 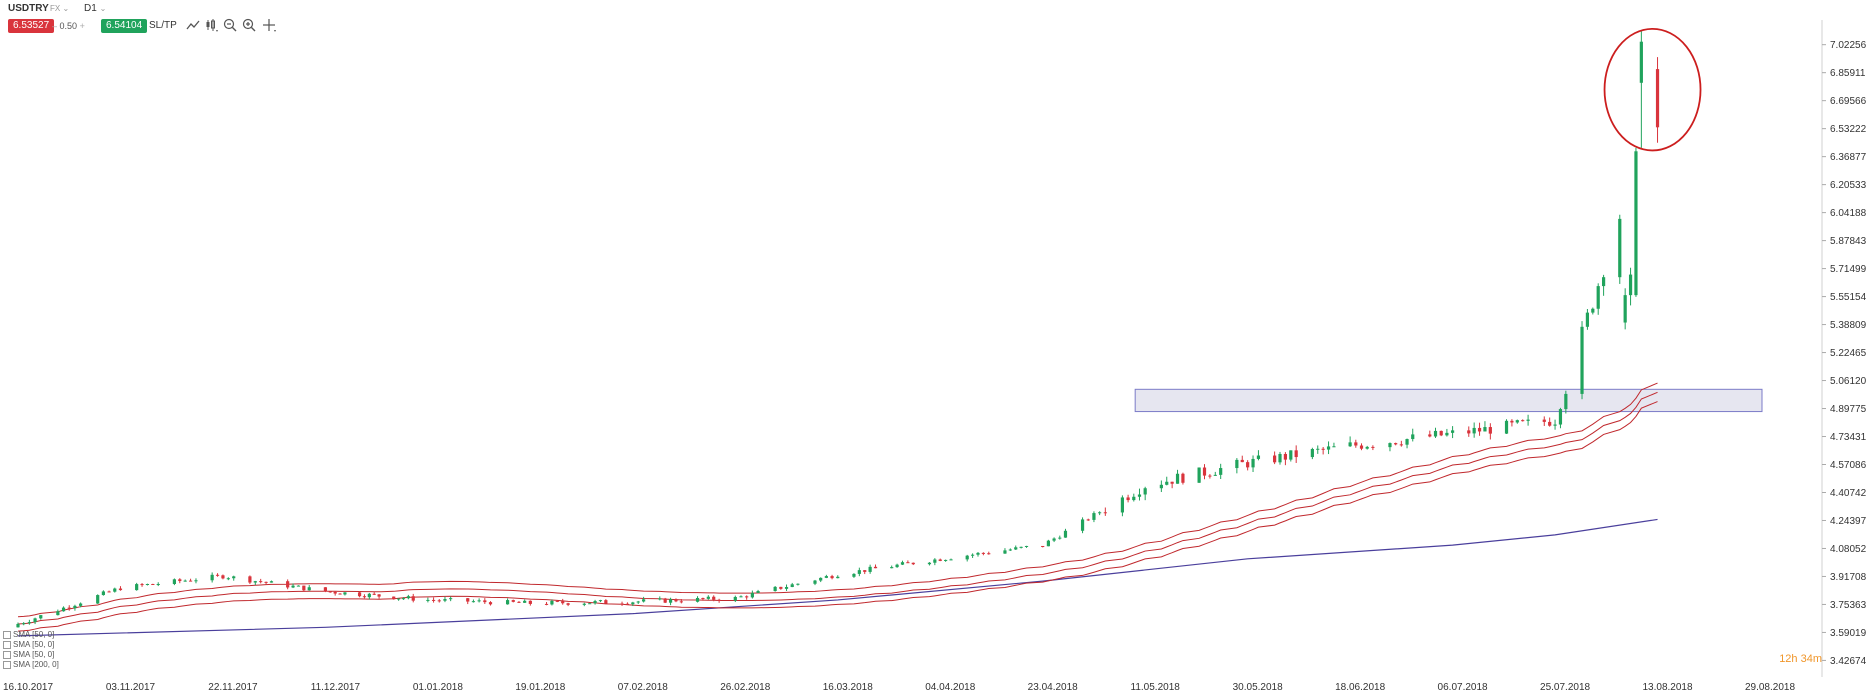 I want to click on line-chart-icon, so click(x=193, y=25).